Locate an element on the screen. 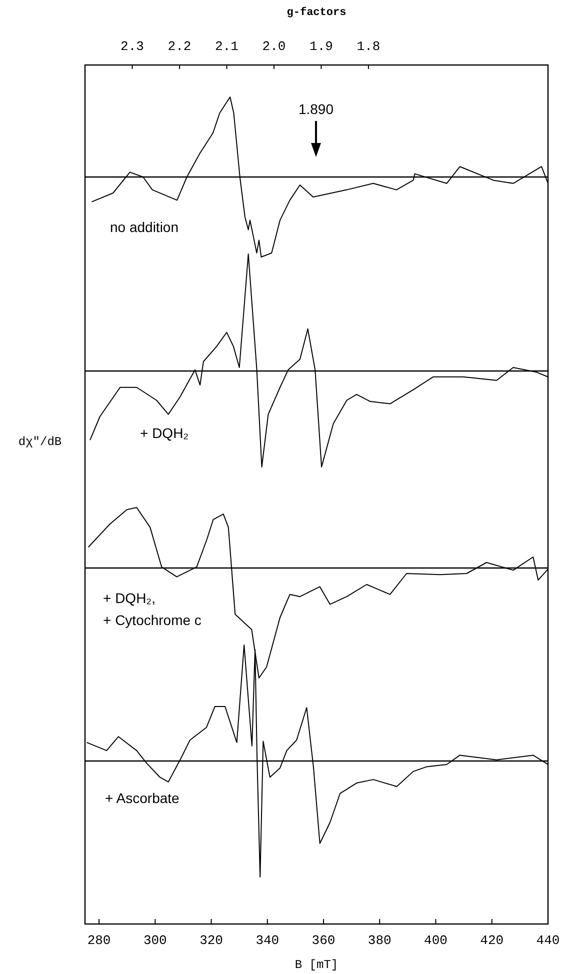 This screenshot has height=974, width=564. y-axis-title: dχ″/dB is located at coordinates (40, 442).